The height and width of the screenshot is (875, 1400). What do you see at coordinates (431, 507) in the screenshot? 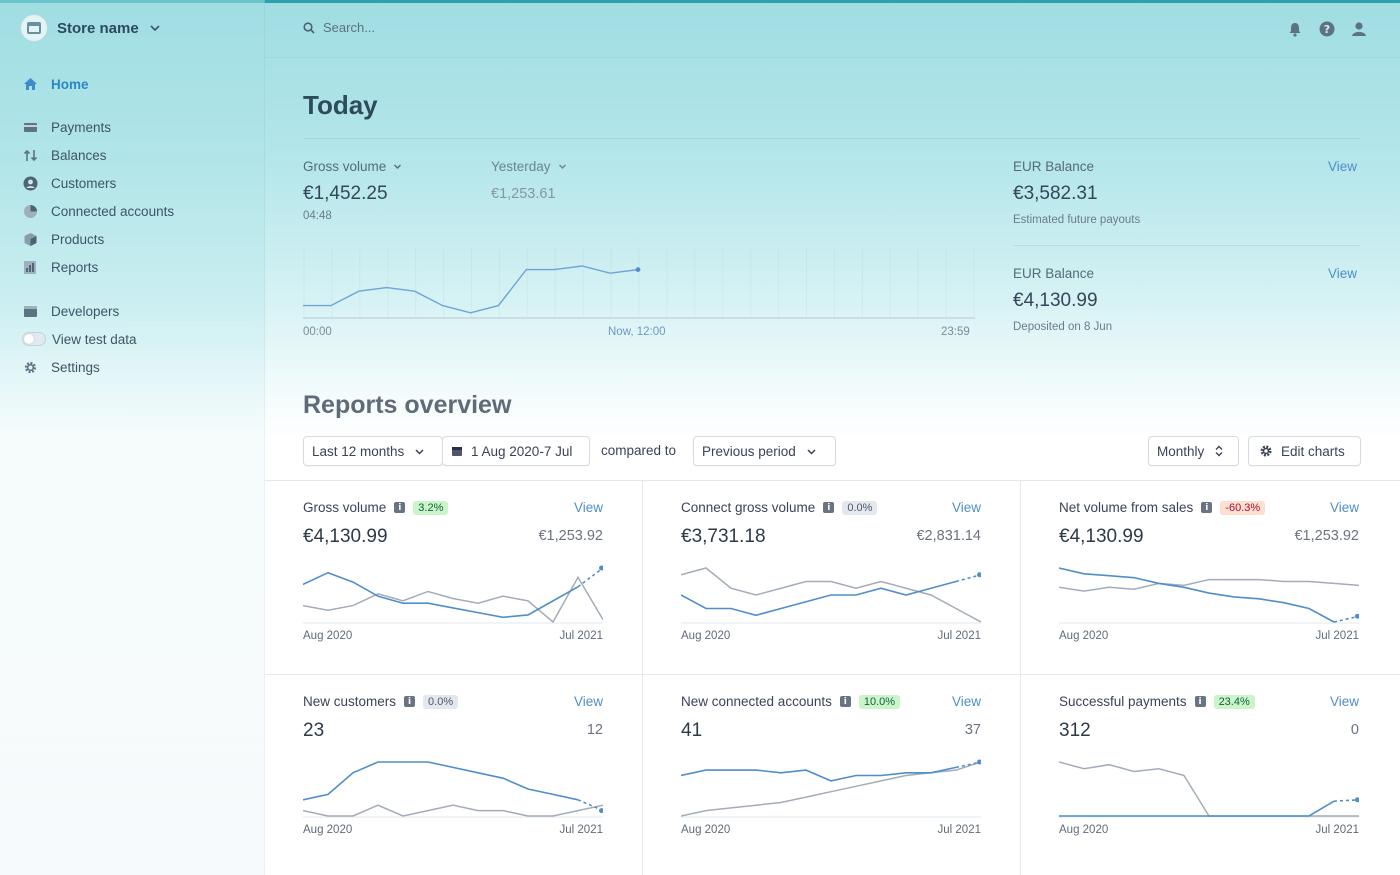
I see `change-badge: 3.2%` at bounding box center [431, 507].